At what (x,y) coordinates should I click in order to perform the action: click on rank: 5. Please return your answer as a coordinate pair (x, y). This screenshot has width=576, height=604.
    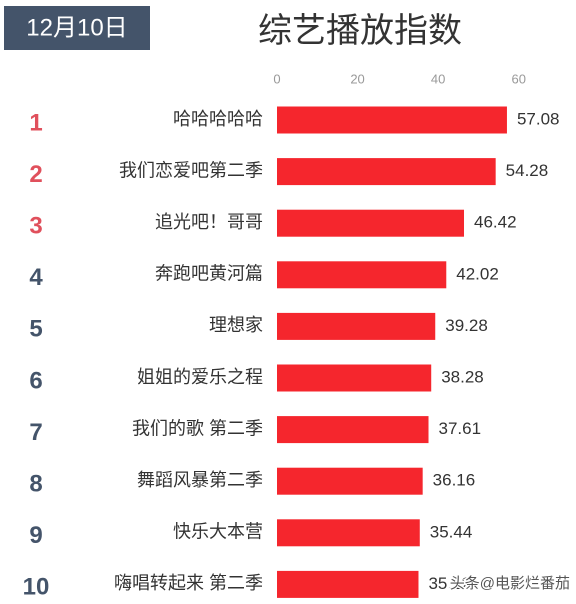
    Looking at the image, I should click on (35, 329).